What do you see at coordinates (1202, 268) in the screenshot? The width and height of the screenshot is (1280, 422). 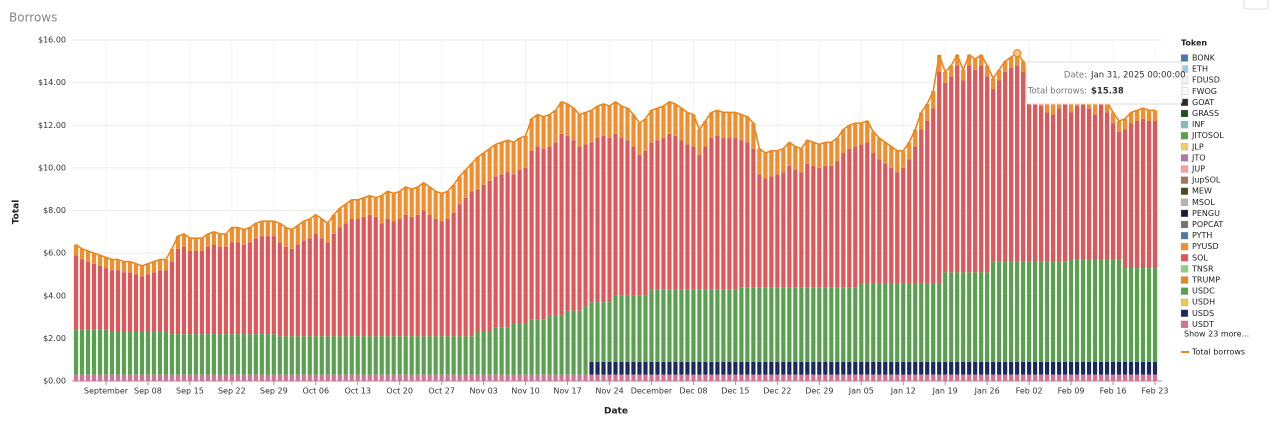 I see `legend-label: TNSR` at bounding box center [1202, 268].